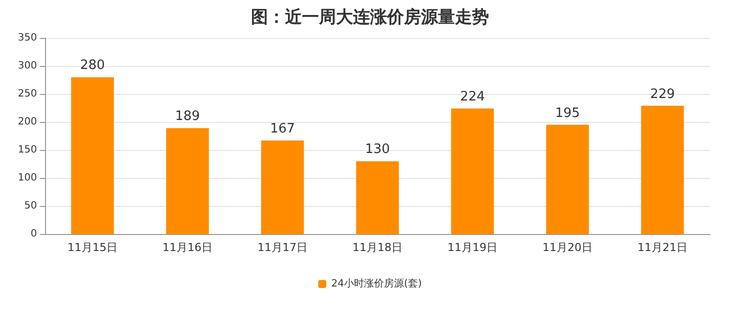 The image size is (740, 312). I want to click on y-tick-label: 350, so click(27, 38).